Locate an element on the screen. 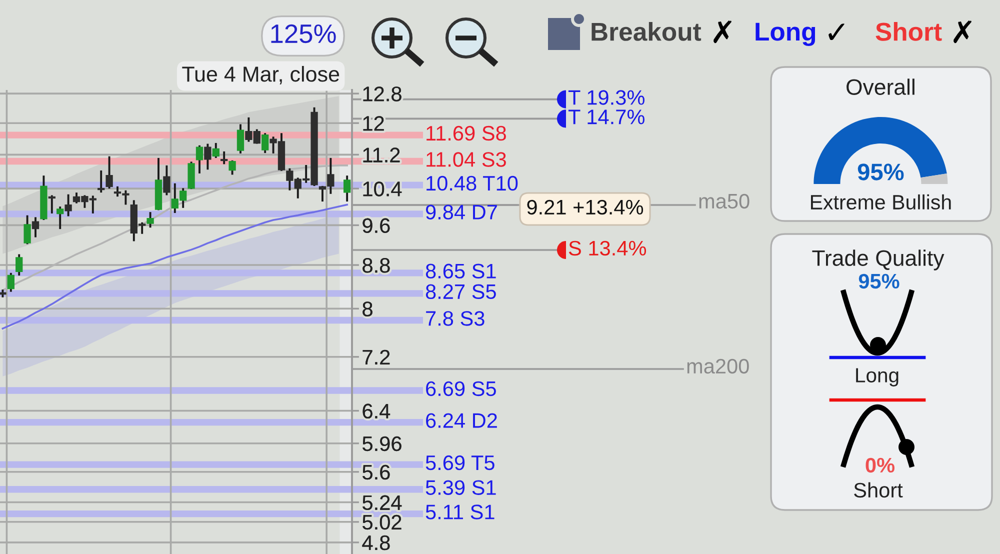 The width and height of the screenshot is (1000, 554). ref-line-label: 10.48 T10 is located at coordinates (472, 183).